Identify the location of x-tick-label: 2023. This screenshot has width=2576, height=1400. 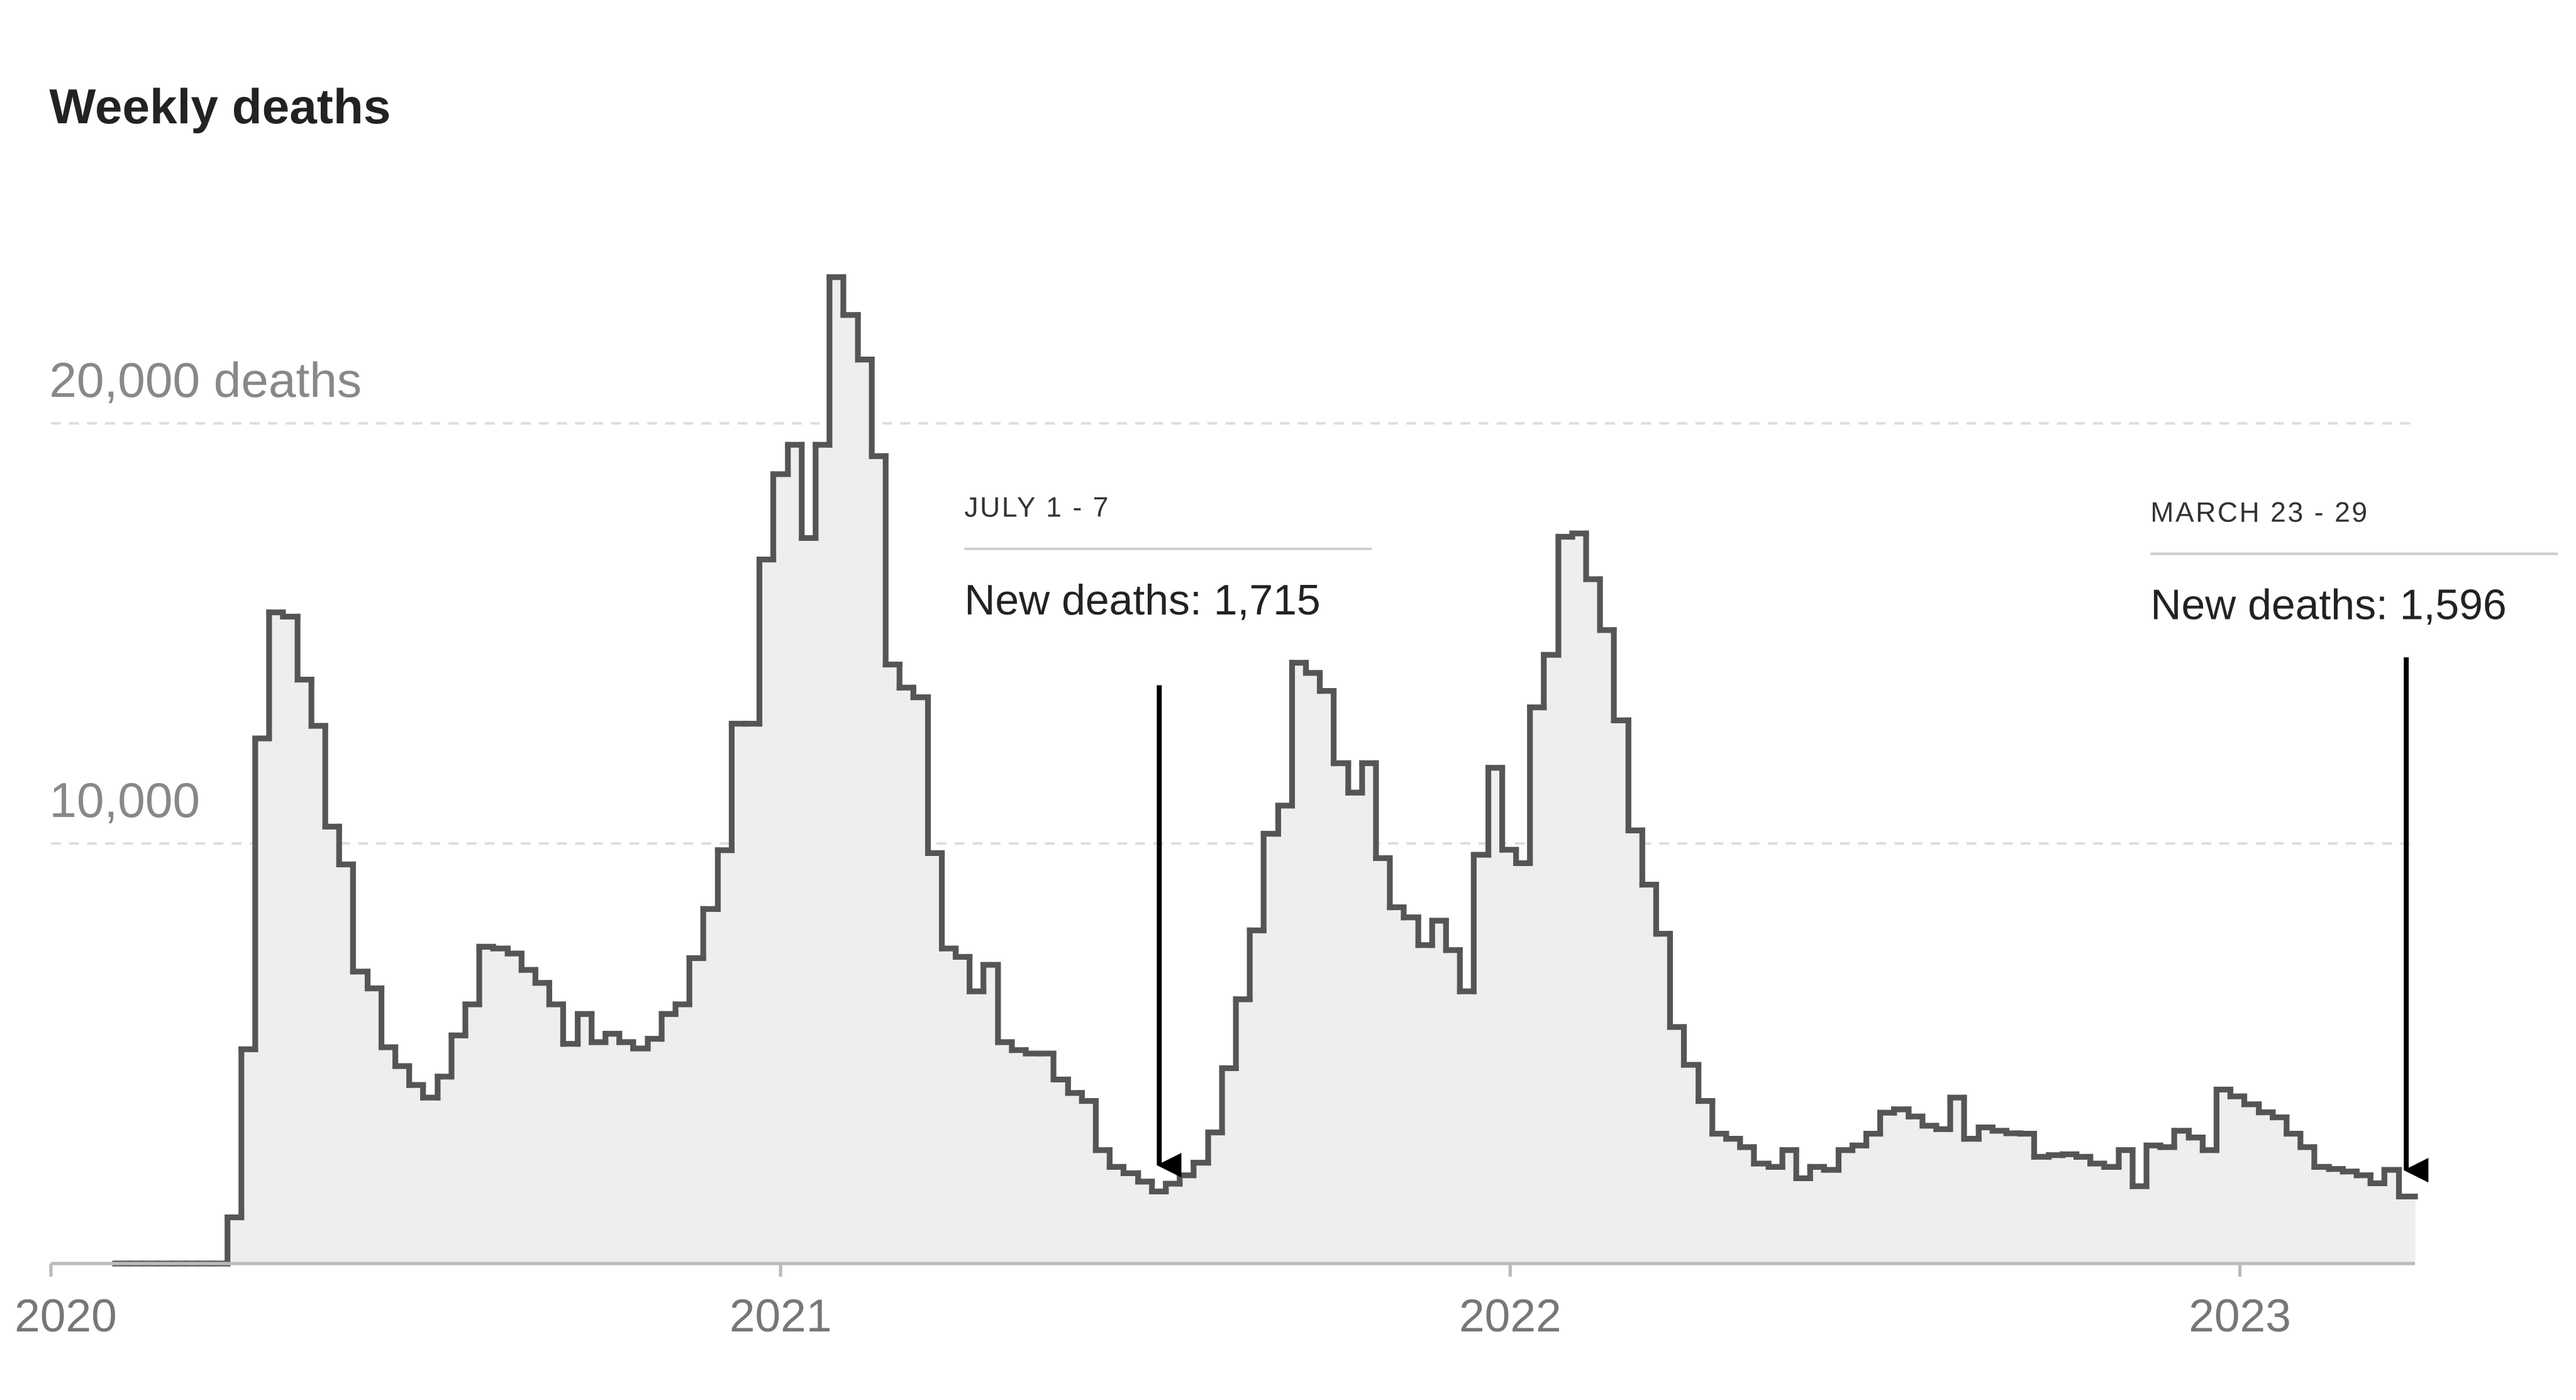
(2240, 1316).